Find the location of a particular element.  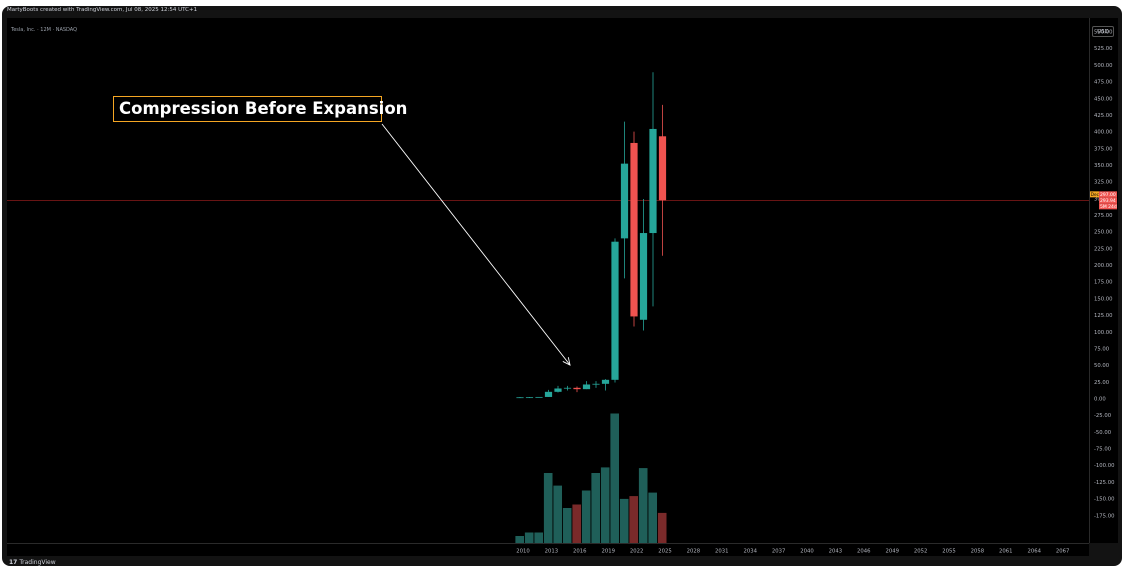

time-remaining-text: 5M 24d is located at coordinates (1108, 207).